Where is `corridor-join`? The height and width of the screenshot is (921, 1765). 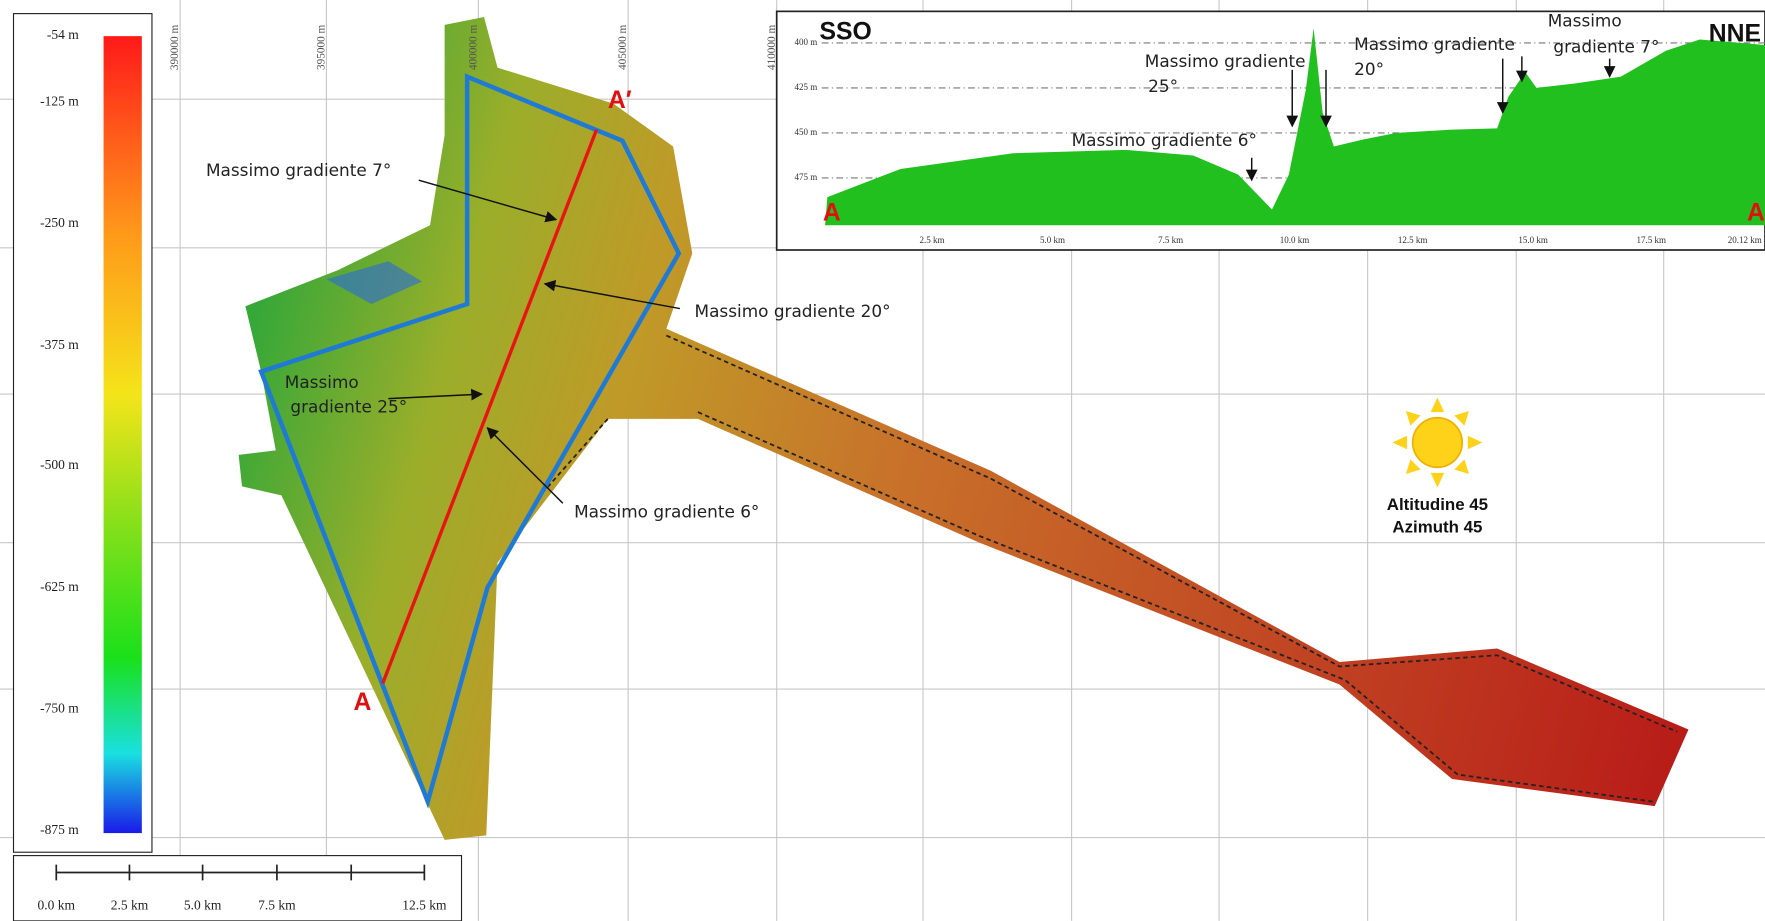 corridor-join is located at coordinates (574, 457).